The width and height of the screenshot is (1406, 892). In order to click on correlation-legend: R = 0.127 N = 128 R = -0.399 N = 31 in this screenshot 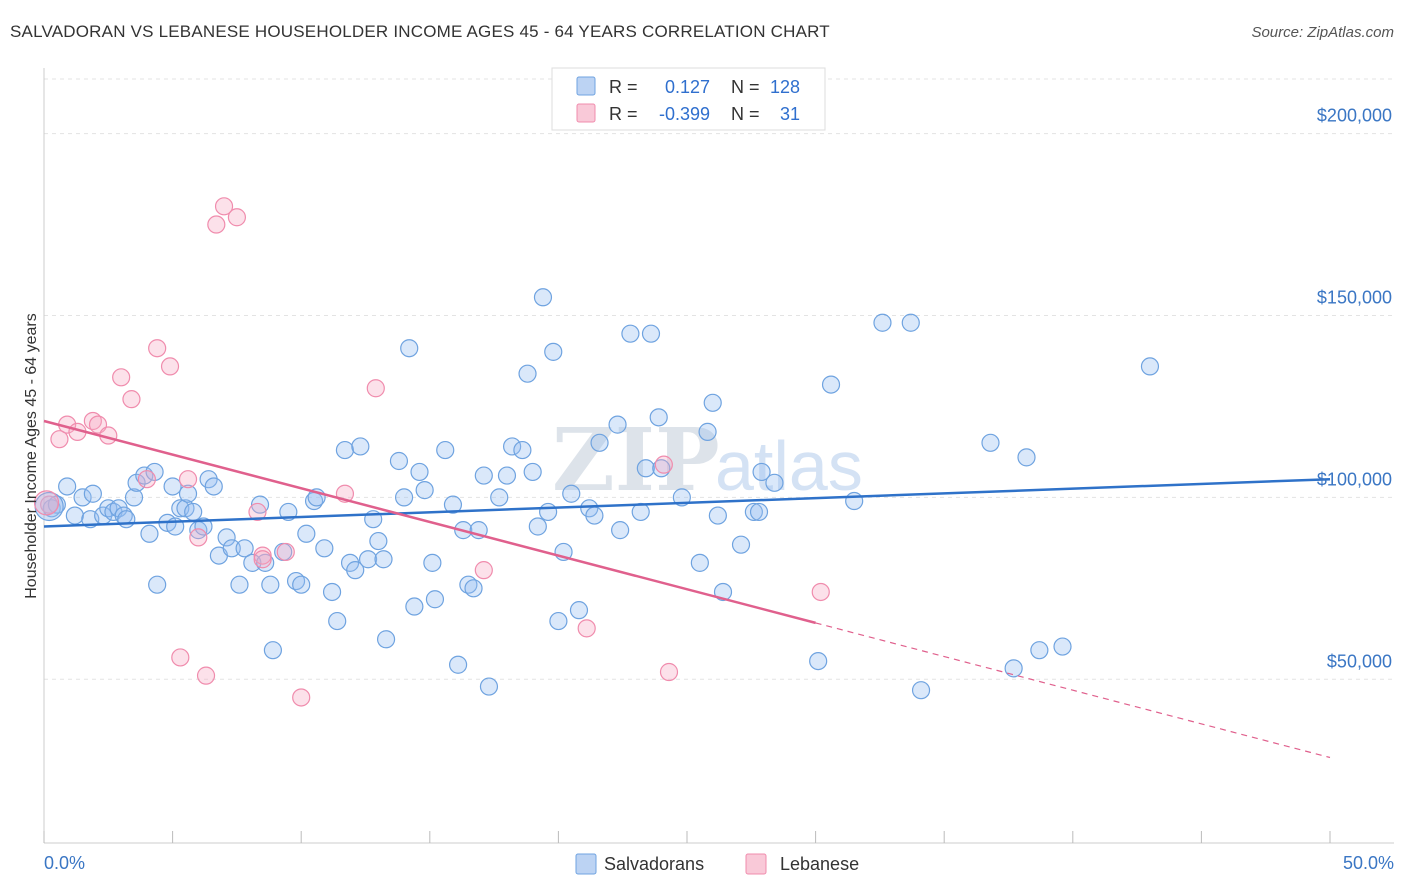, I will do `click(688, 99)`.